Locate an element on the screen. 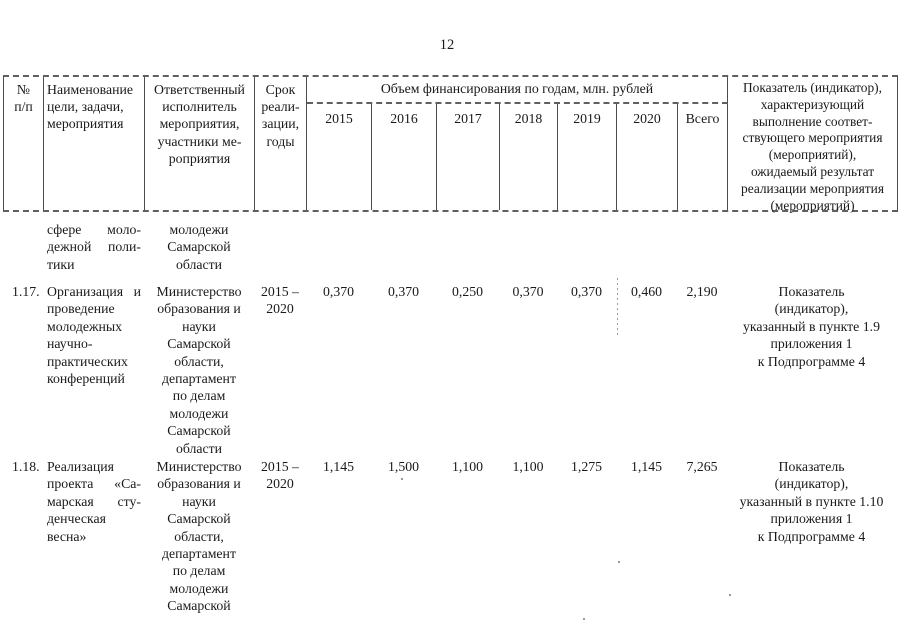 The width and height of the screenshot is (905, 640). cell-value-total: 2,190 is located at coordinates (702, 291).